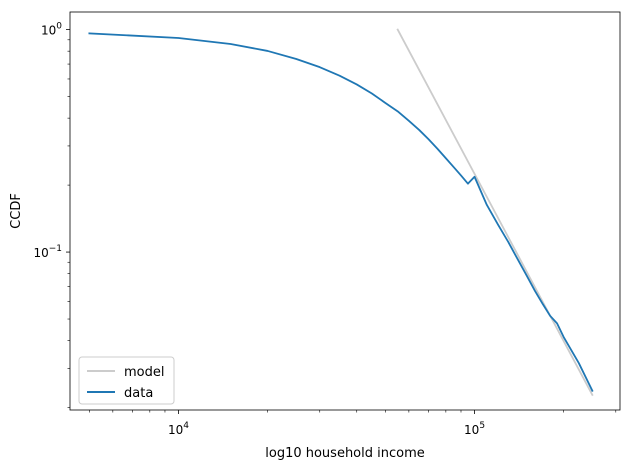  I want to click on x-tick-label: 10⁵, so click(474, 429).